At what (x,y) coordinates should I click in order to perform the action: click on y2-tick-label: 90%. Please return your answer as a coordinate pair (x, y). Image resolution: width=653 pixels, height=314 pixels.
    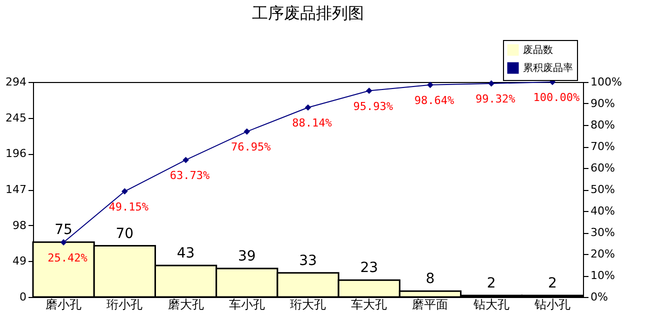
    Looking at the image, I should click on (602, 103).